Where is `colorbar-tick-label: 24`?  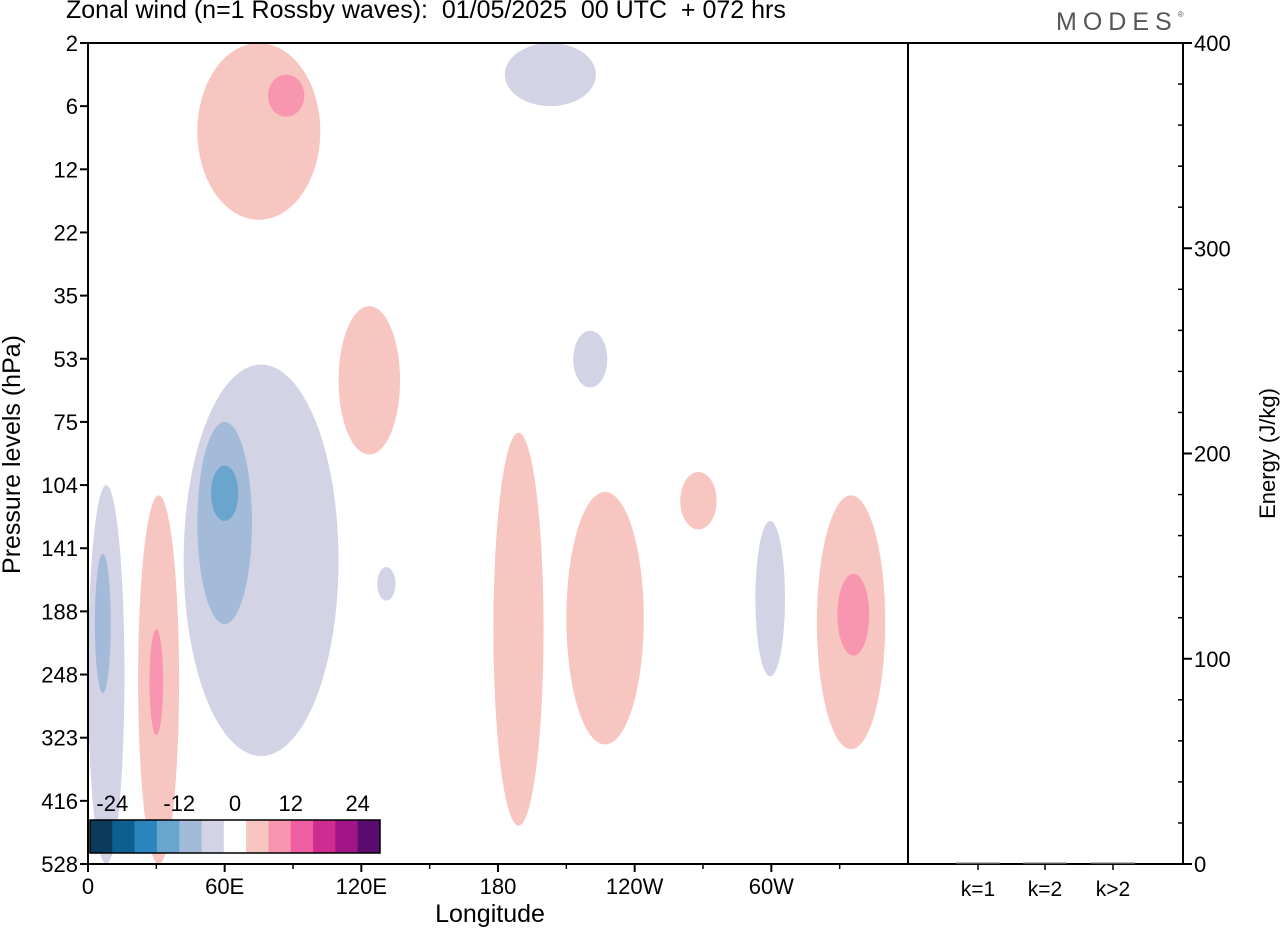 colorbar-tick-label: 24 is located at coordinates (357, 803).